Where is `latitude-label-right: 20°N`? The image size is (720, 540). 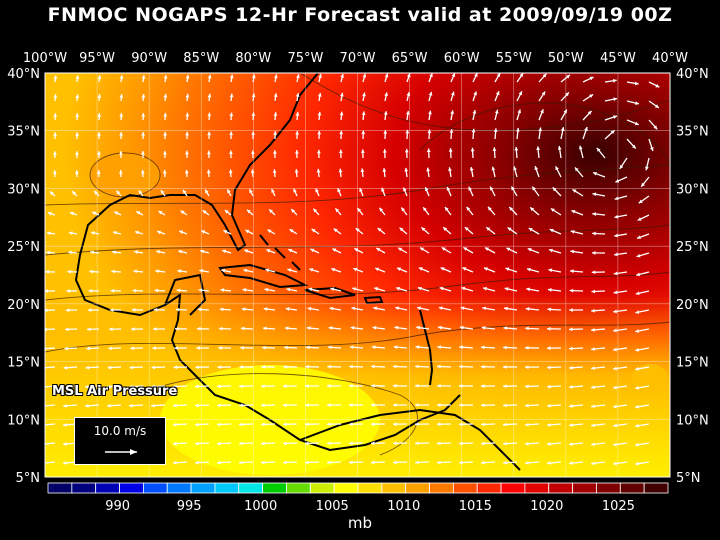 latitude-label-right: 20°N is located at coordinates (692, 305).